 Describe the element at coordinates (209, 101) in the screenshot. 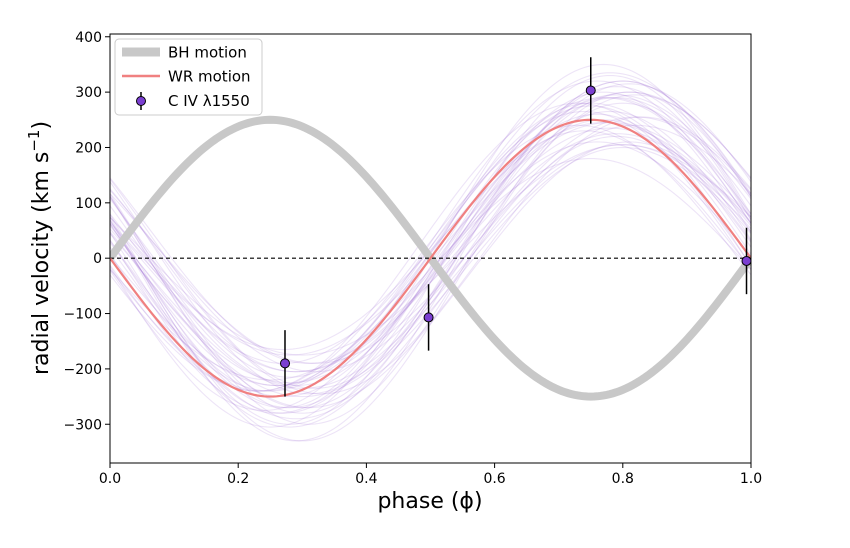

I see `legend-civ-label: C IV λ1550` at that location.